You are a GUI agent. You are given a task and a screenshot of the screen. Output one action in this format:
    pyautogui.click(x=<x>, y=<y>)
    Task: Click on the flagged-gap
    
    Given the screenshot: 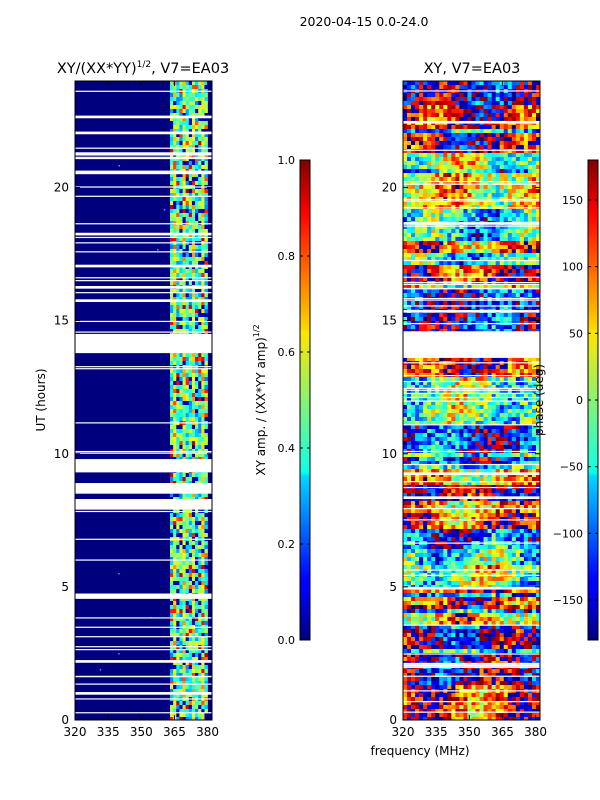 What is the action you would take?
    pyautogui.click(x=143, y=693)
    